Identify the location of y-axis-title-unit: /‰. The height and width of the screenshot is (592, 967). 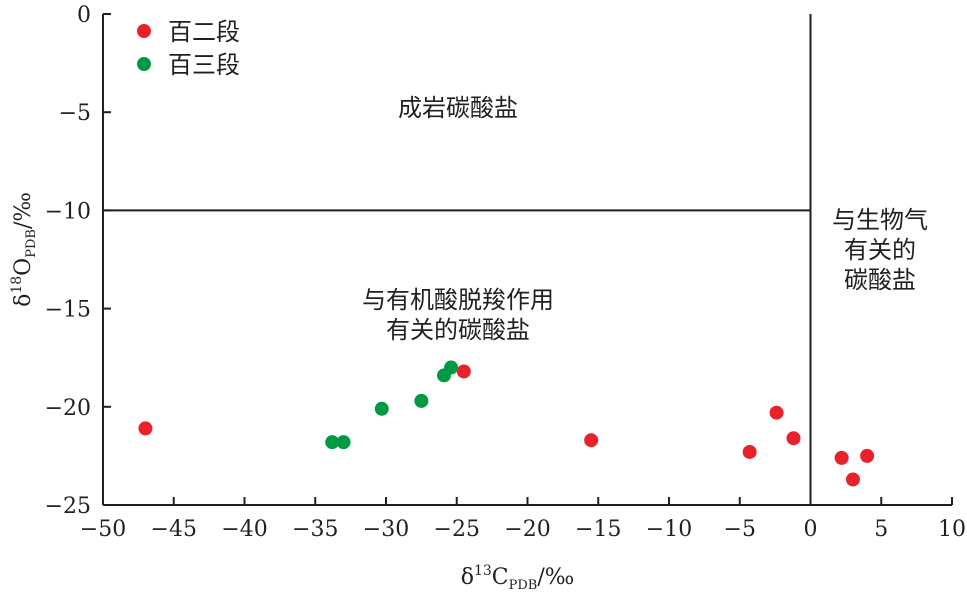
(23, 210).